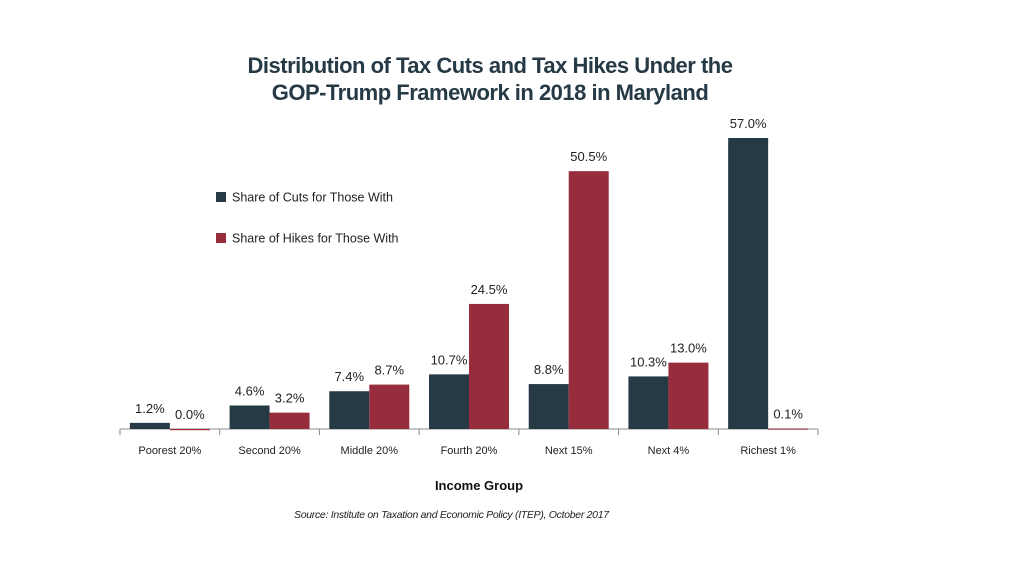 This screenshot has width=1024, height=576. What do you see at coordinates (169, 451) in the screenshot?
I see `x-tick-label: Poorest 20%` at bounding box center [169, 451].